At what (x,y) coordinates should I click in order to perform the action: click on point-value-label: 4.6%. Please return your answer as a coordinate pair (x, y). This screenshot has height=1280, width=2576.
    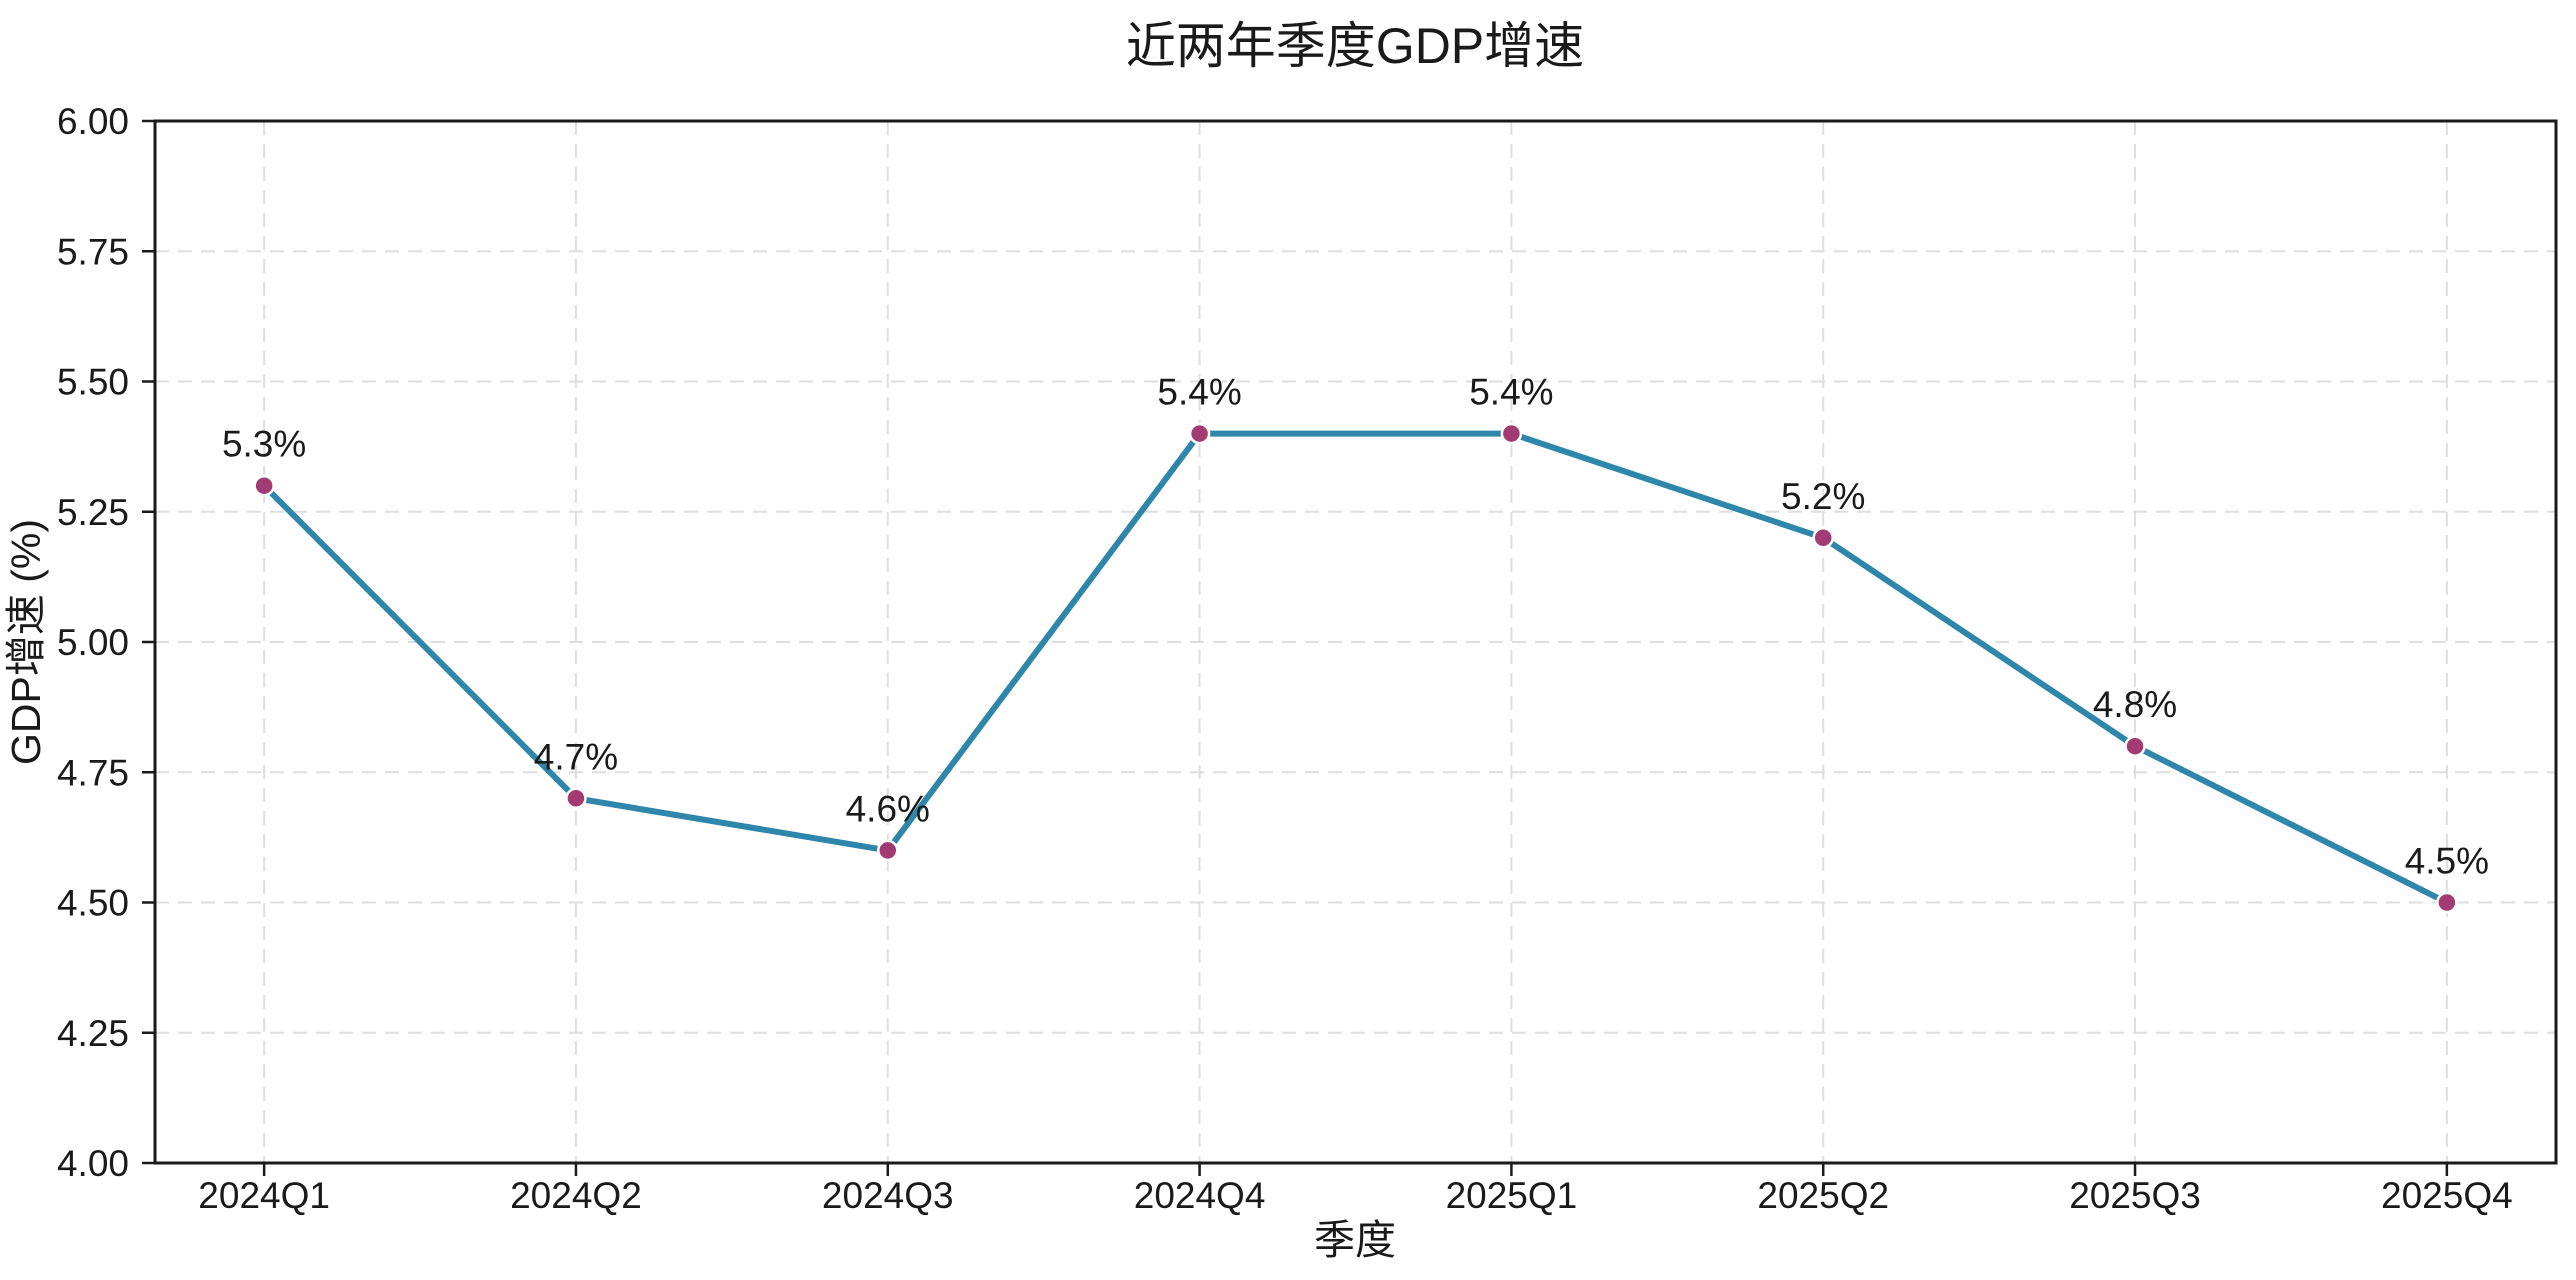
    Looking at the image, I should click on (888, 808).